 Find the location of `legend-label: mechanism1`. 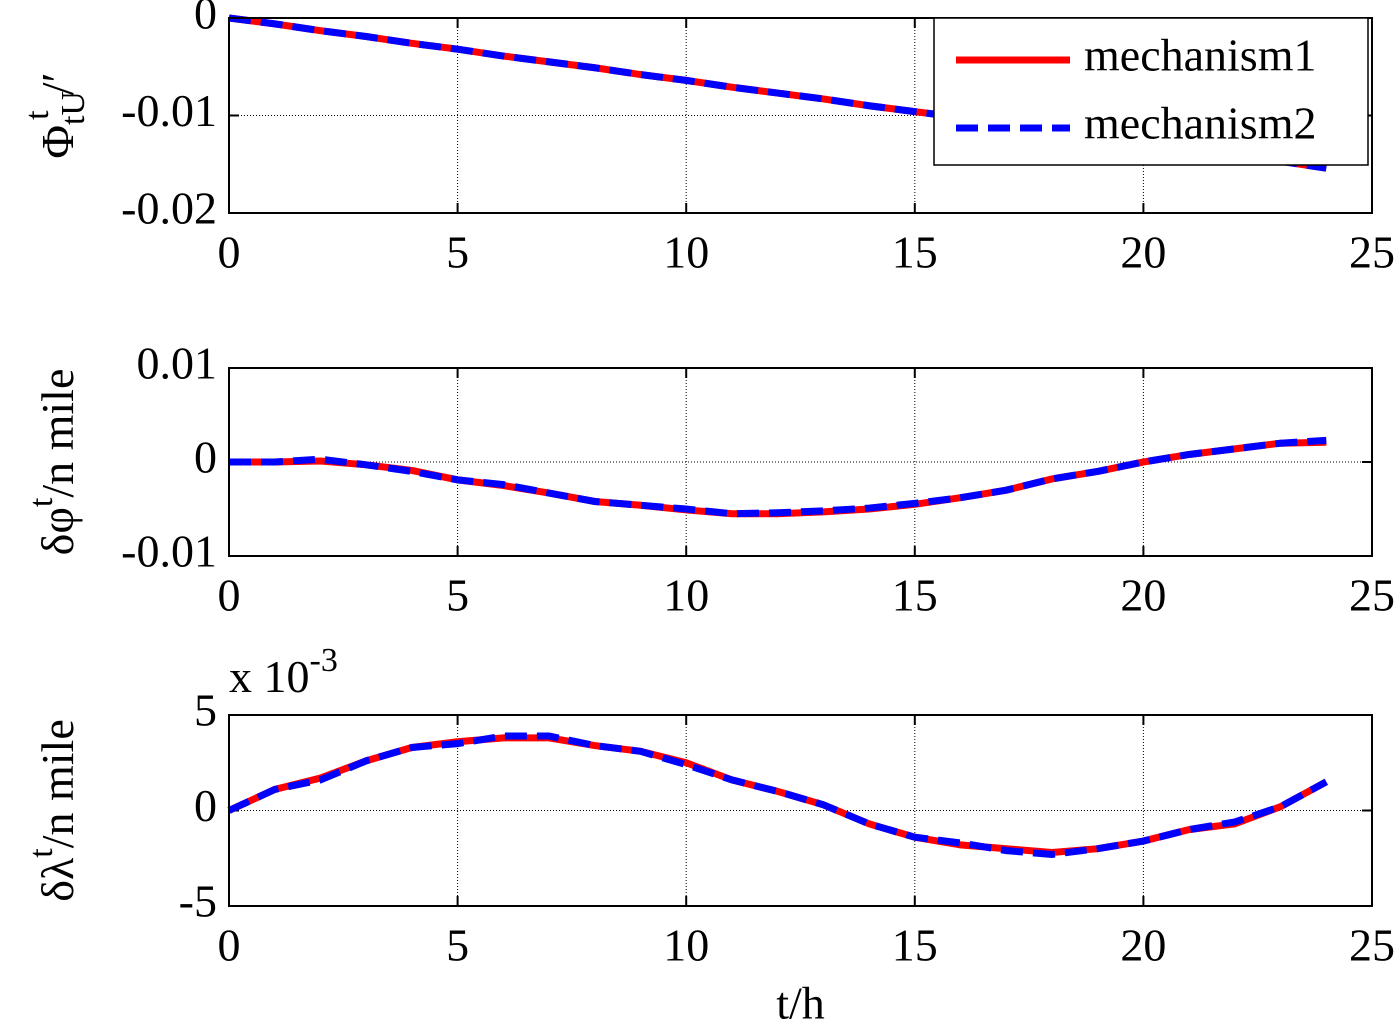

legend-label: mechanism1 is located at coordinates (1200, 55).